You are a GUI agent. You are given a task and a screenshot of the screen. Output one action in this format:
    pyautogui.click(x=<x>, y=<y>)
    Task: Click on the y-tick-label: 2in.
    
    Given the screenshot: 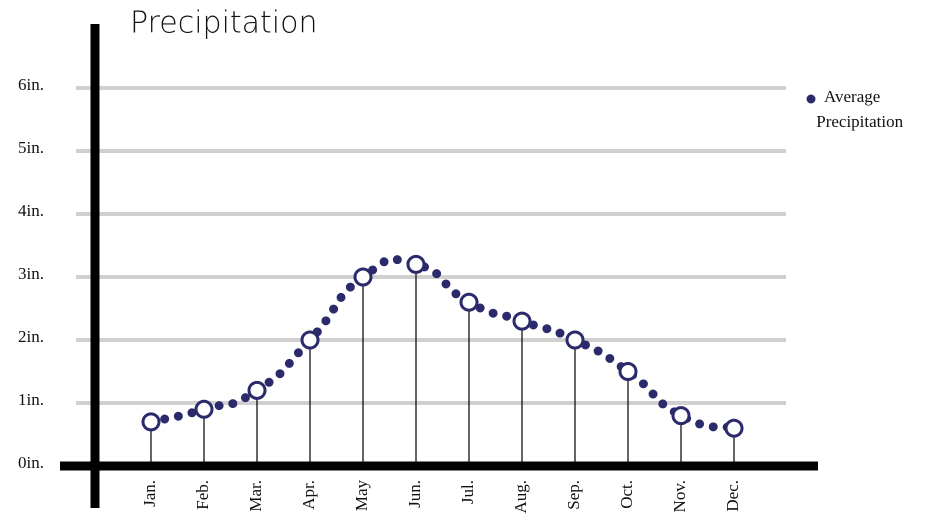 What is the action you would take?
    pyautogui.click(x=31, y=336)
    